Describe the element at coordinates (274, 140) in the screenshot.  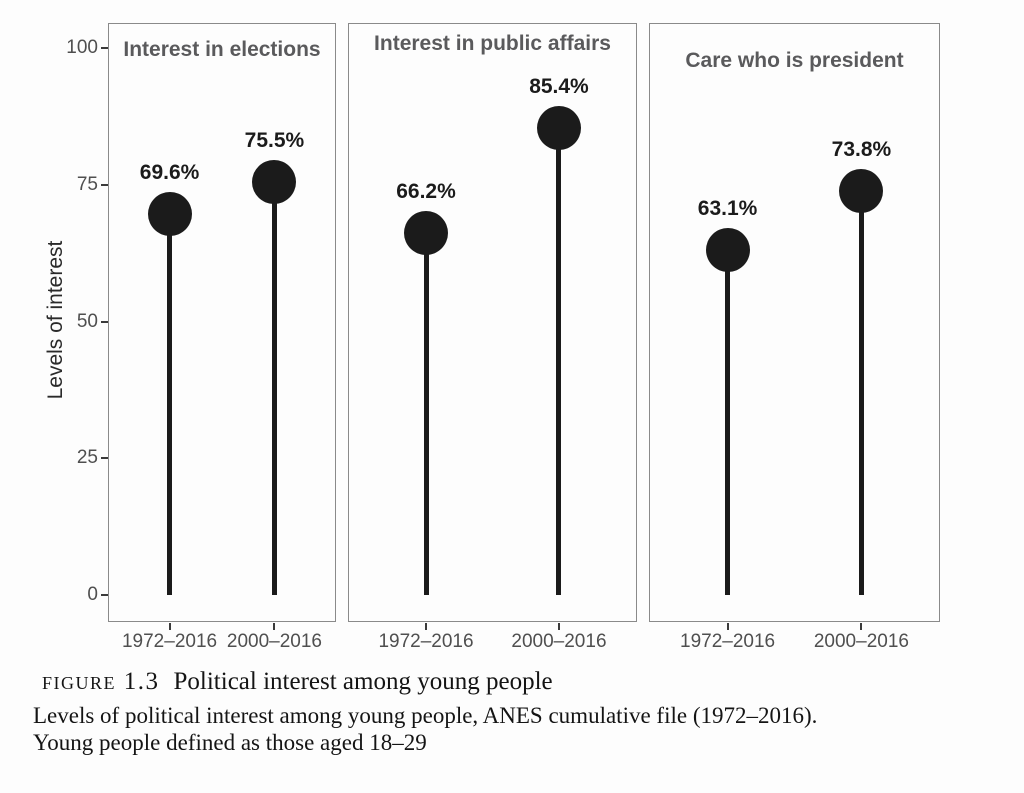
I see `value-label: 75.5%` at that location.